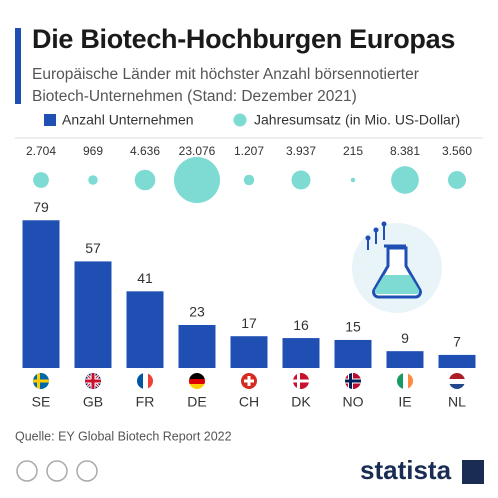 This screenshot has width=498, height=498. I want to click on value-label: 79, so click(41, 207).